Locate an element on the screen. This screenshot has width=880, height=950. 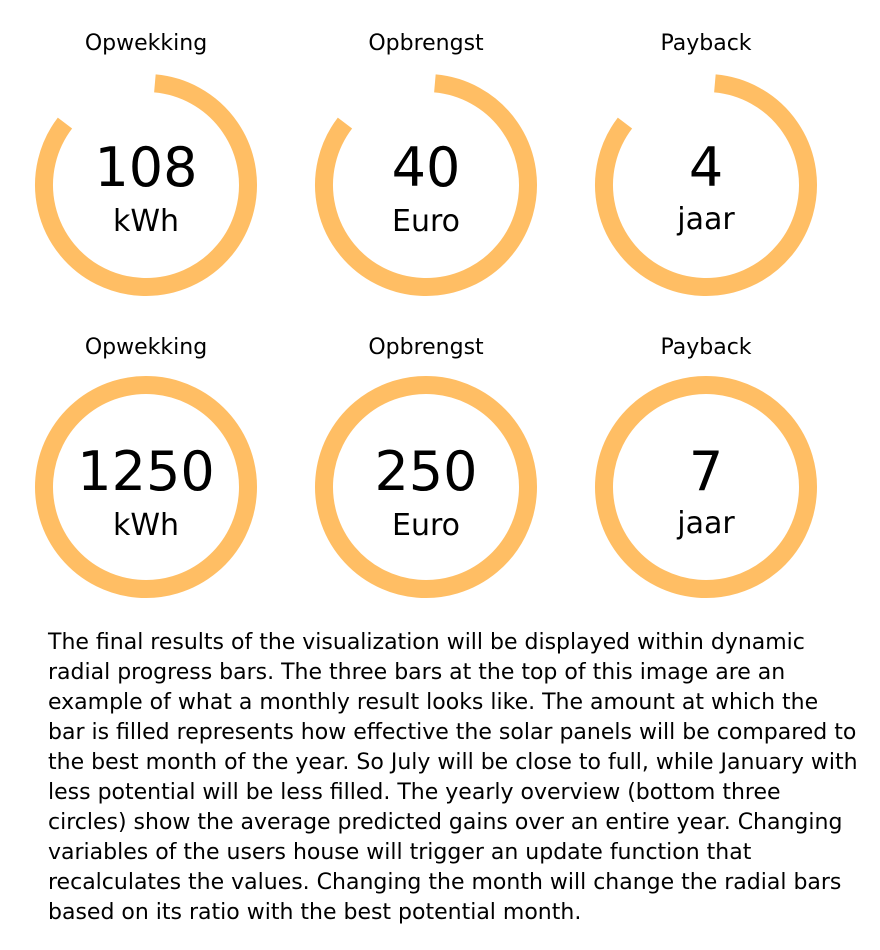
gauge-value: 108 is located at coordinates (146, 167).